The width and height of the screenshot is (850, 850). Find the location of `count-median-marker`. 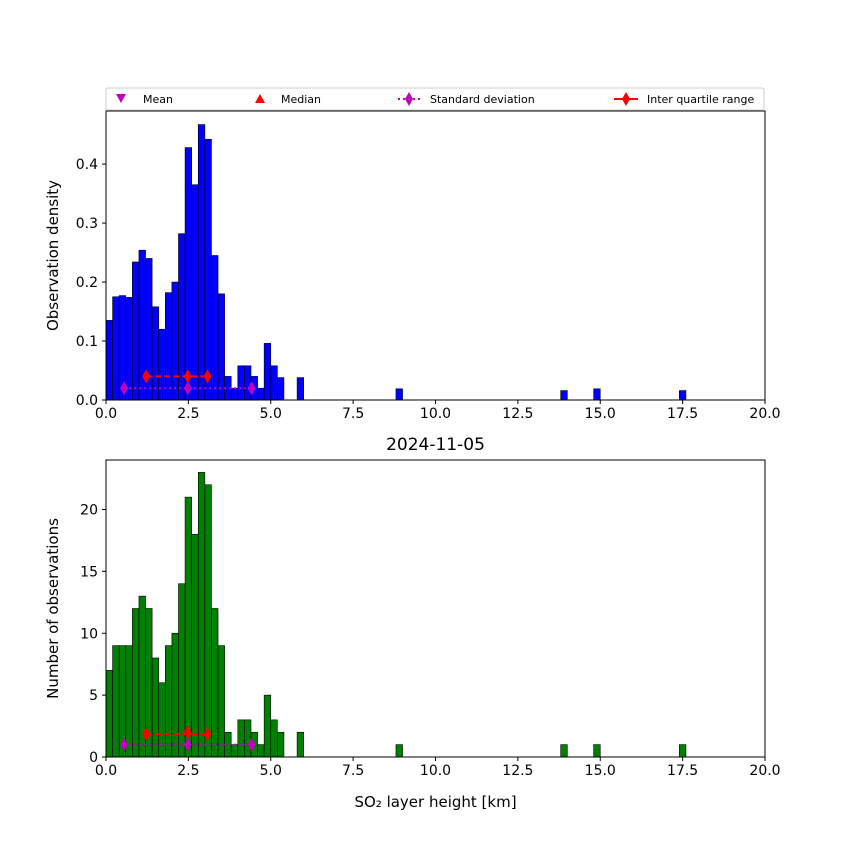

count-median-marker is located at coordinates (187, 732).